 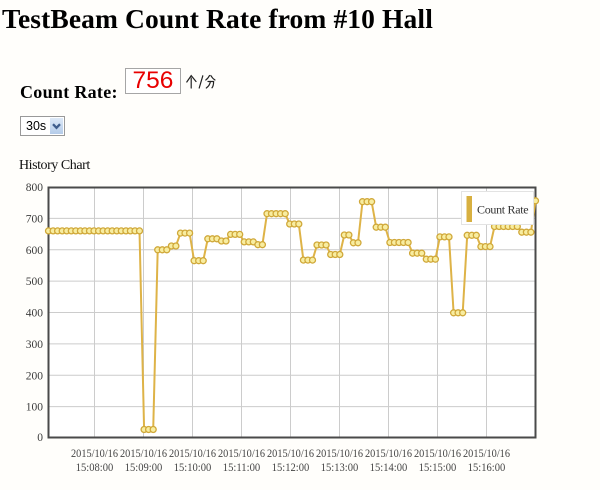 What do you see at coordinates (35, 376) in the screenshot?
I see `svg-text: 200` at bounding box center [35, 376].